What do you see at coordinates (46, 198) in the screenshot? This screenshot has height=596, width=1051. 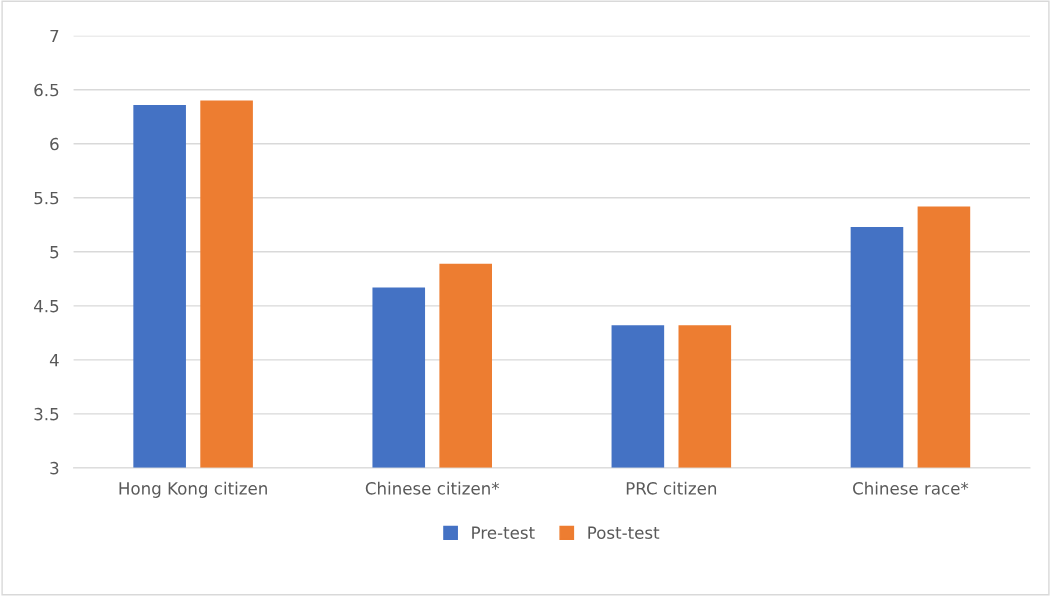 I see `y-tick-label: 5.5` at bounding box center [46, 198].